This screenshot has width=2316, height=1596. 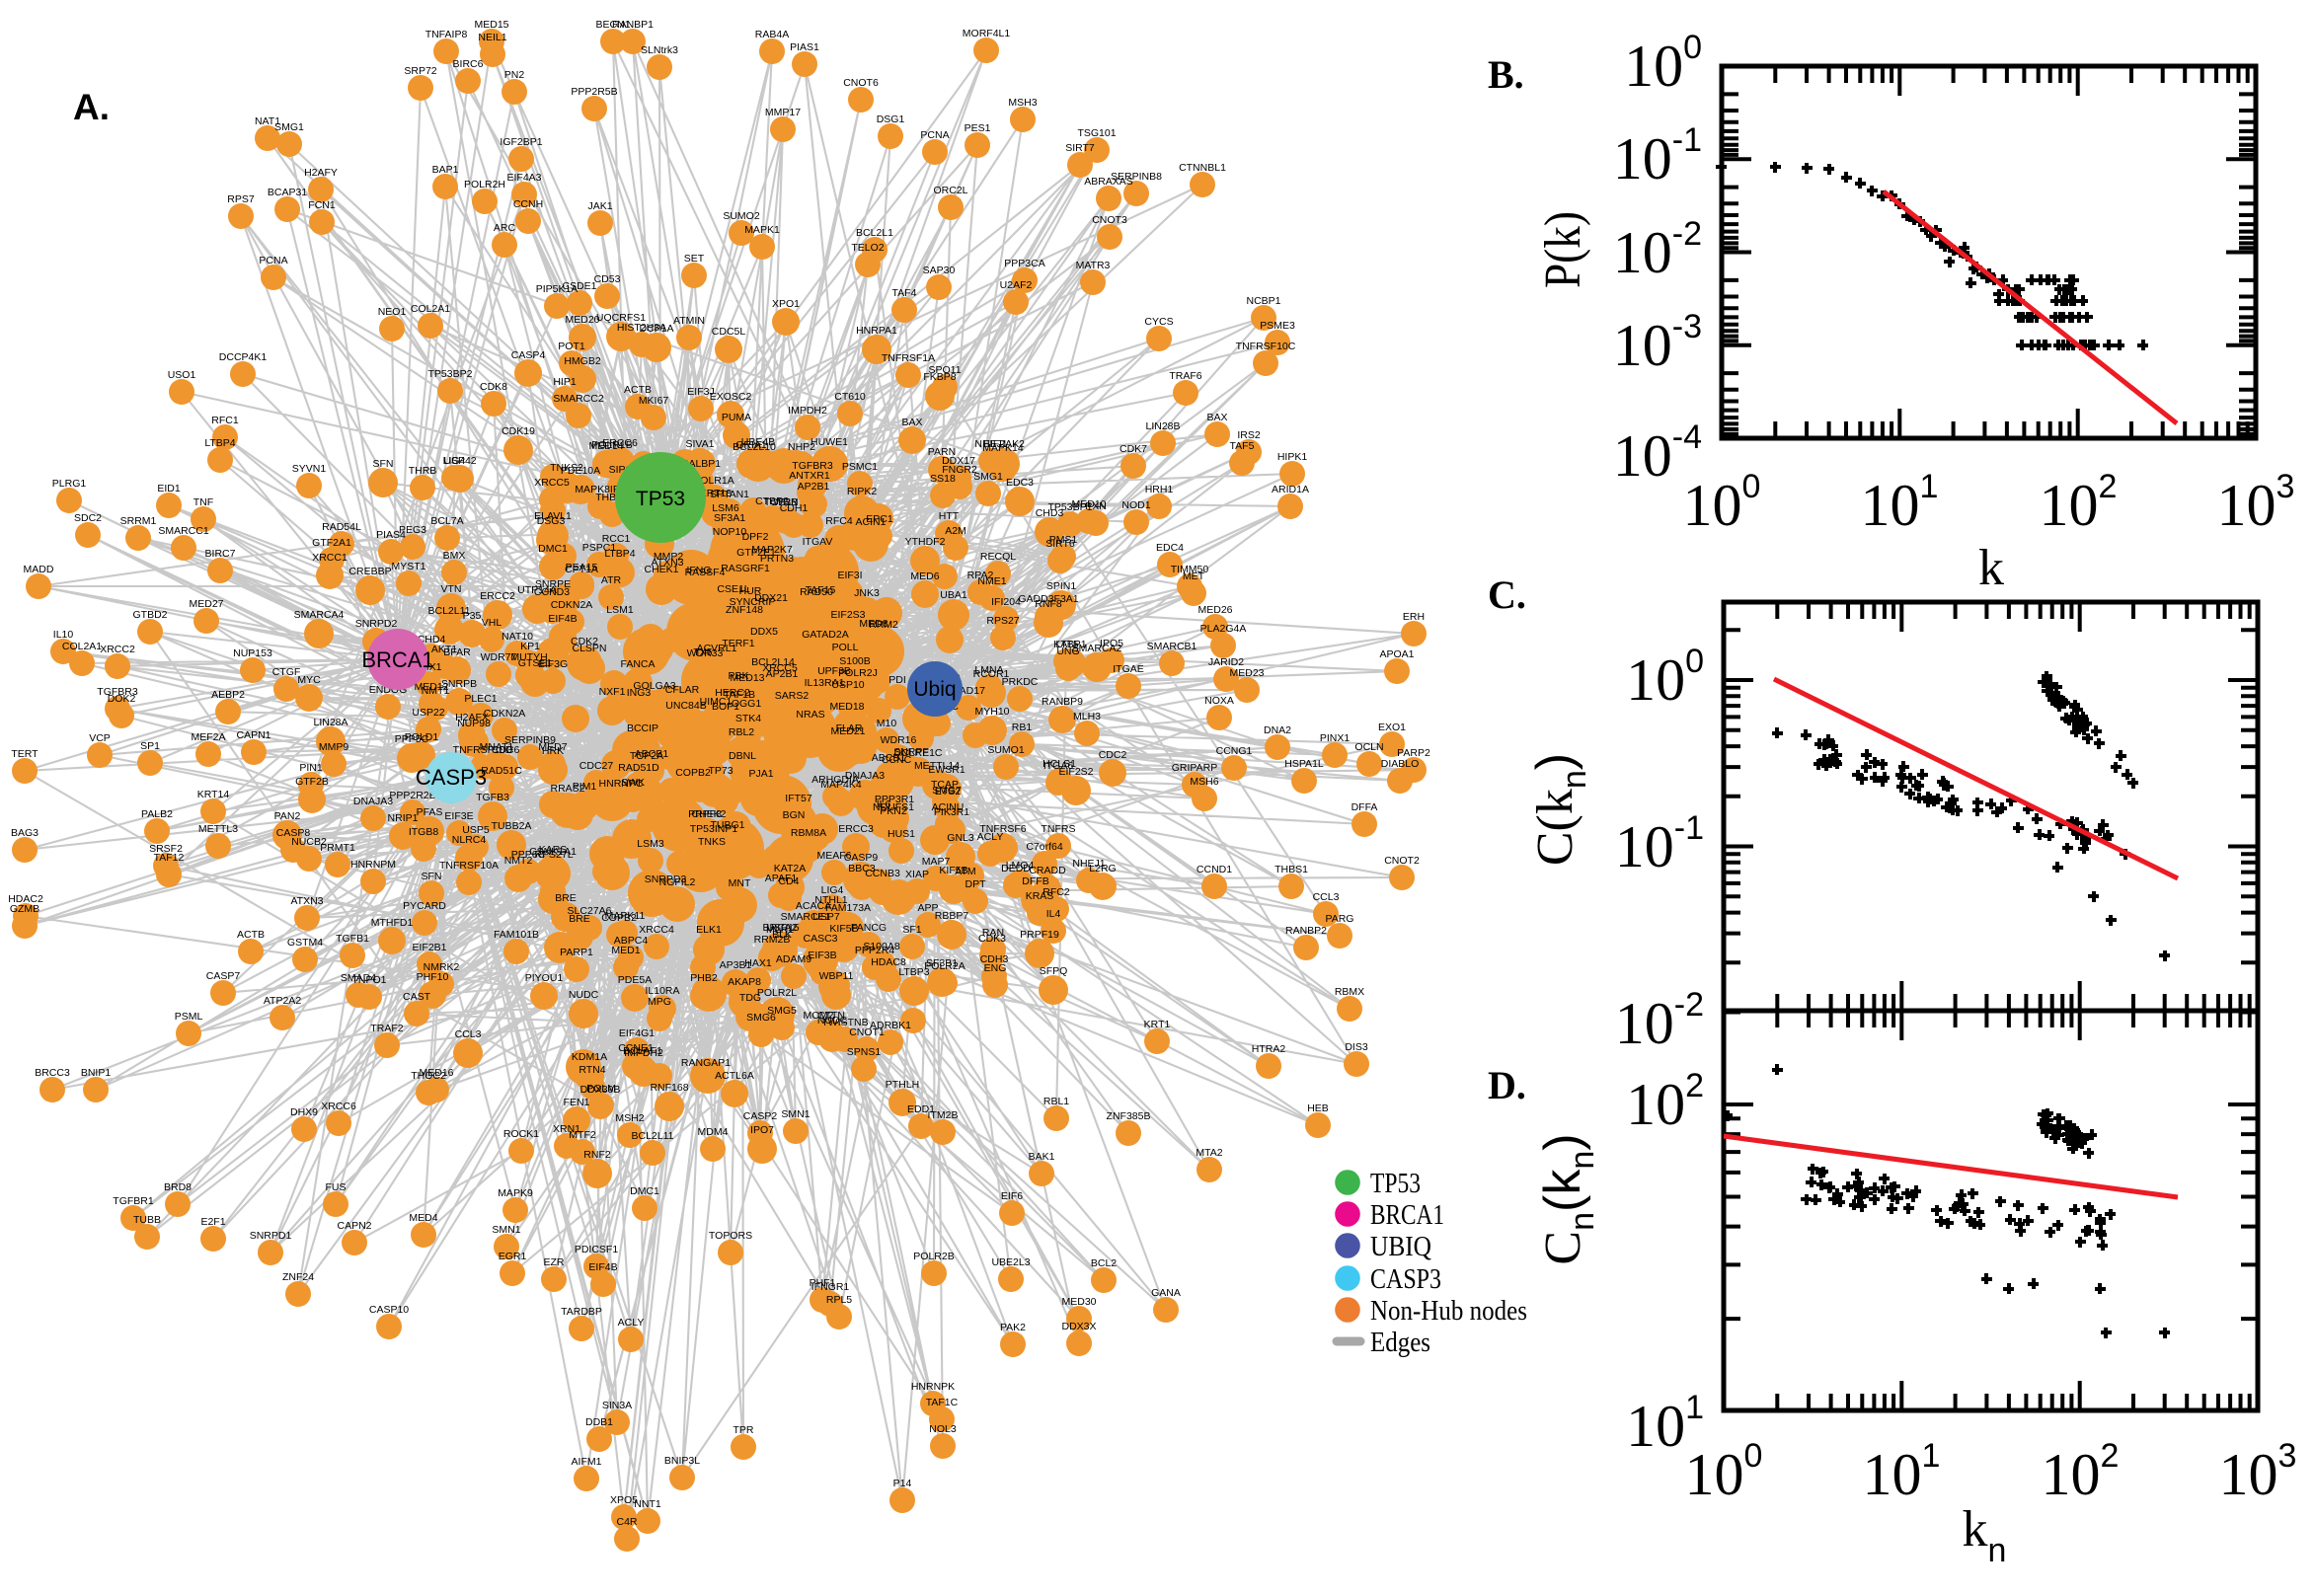 I want to click on svg-text: TNKS, so click(x=712, y=842).